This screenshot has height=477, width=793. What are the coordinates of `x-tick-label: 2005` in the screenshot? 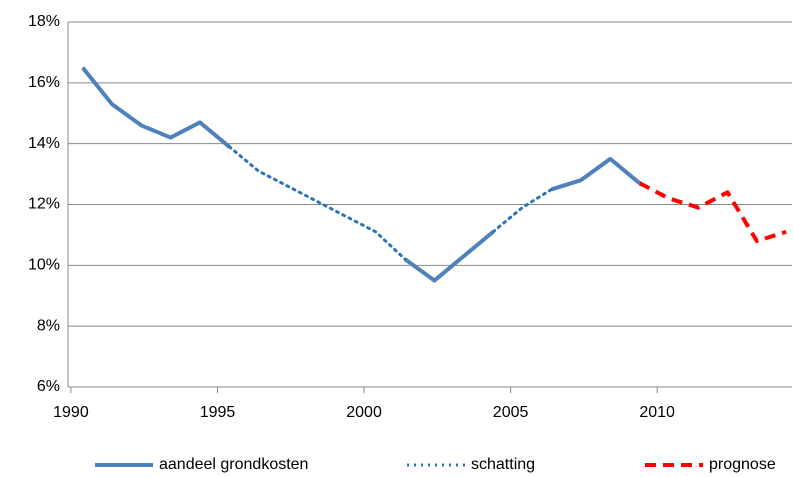 It's located at (511, 412).